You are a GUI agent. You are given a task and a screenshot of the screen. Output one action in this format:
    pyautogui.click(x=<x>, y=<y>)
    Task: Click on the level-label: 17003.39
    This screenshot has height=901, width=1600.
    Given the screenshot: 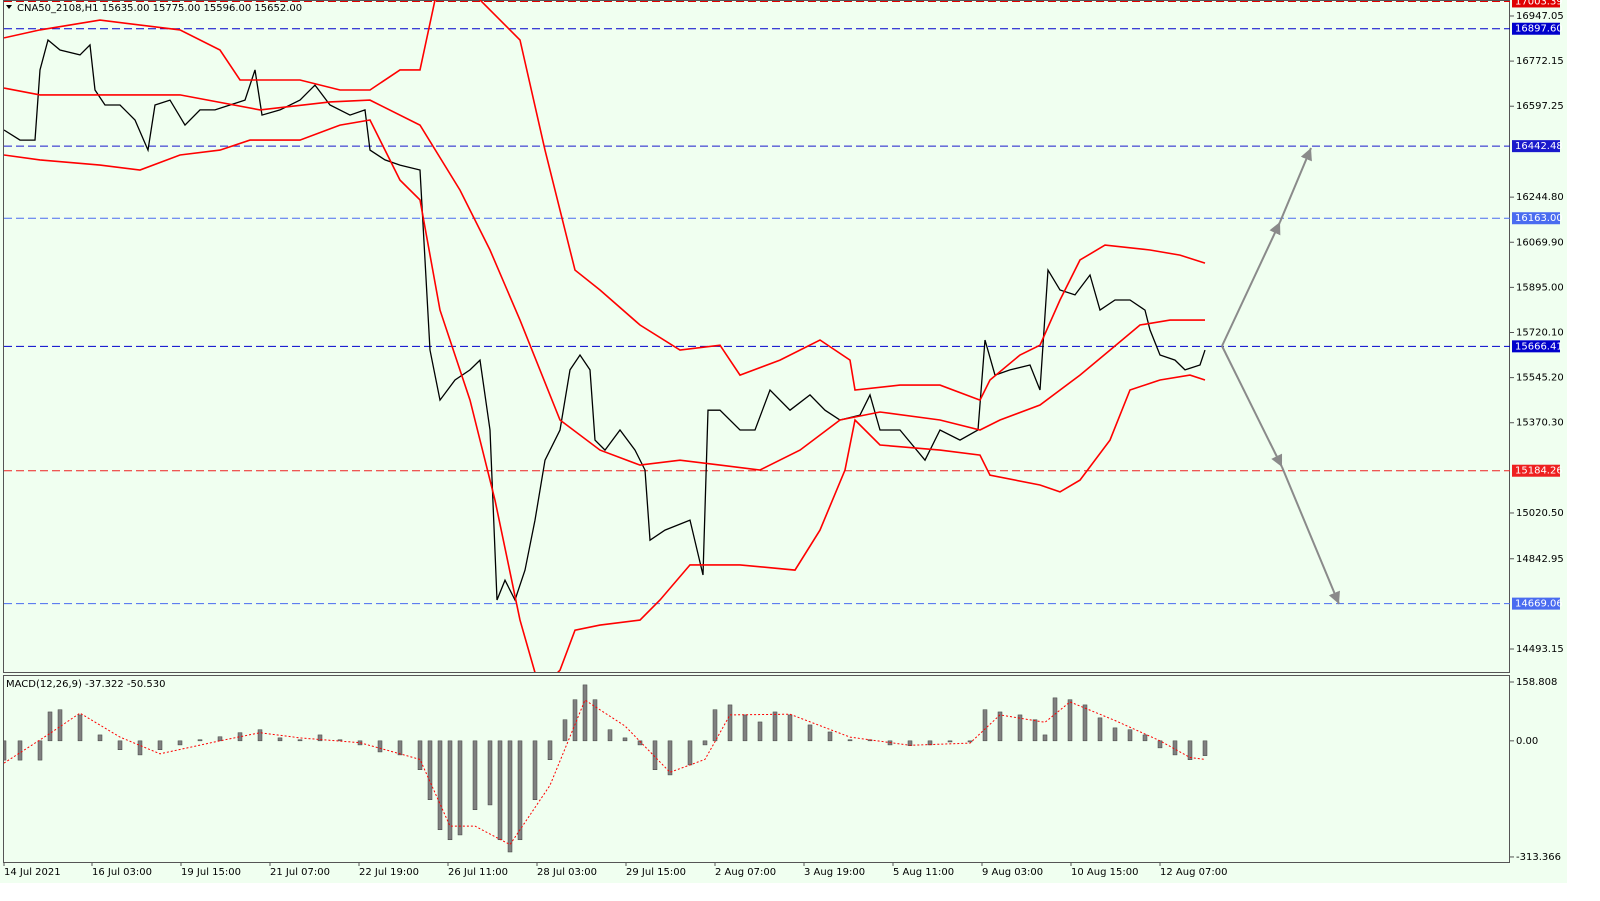 What is the action you would take?
    pyautogui.click(x=1539, y=3)
    